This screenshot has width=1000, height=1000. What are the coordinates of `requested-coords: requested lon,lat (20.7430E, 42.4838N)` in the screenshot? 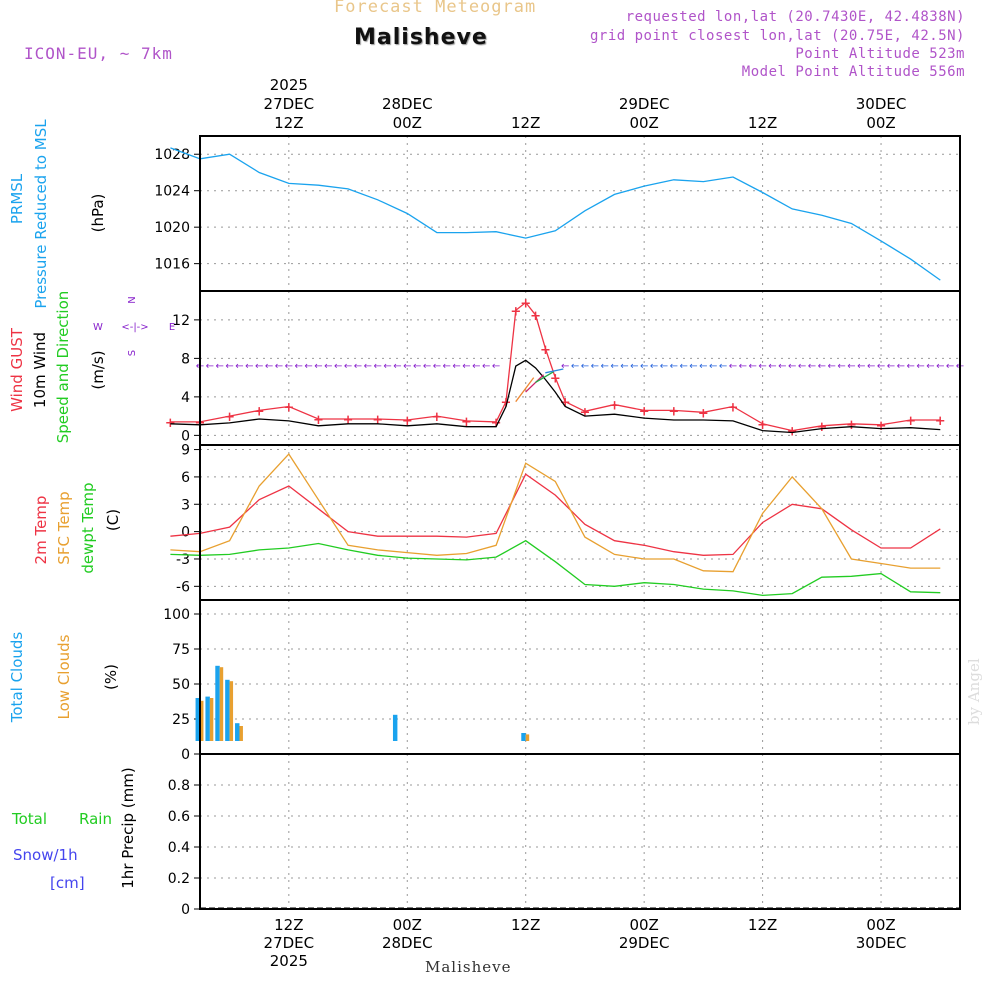 It's located at (795, 17).